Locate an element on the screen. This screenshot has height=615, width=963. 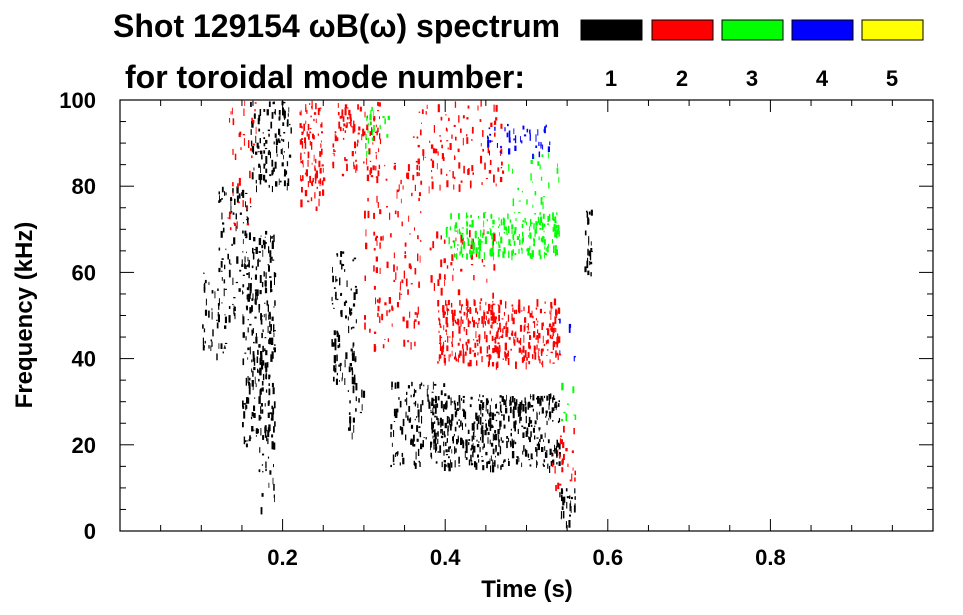
y-tick-label: 80 is located at coordinates (84, 186).